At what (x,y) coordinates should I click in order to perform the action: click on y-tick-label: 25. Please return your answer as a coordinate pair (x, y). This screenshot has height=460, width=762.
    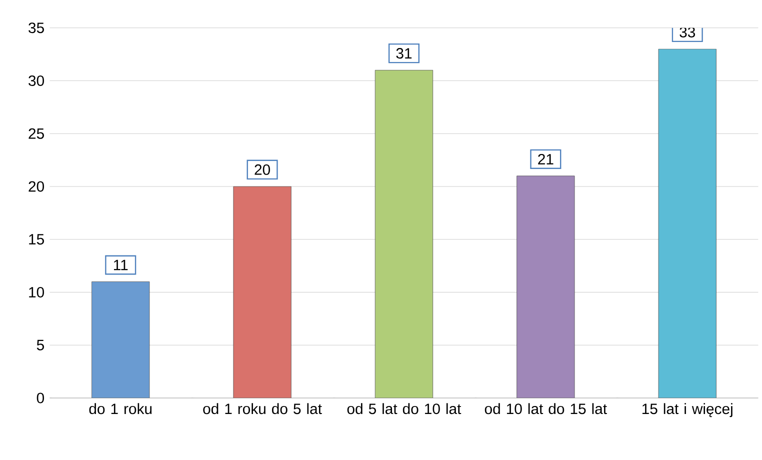
    Looking at the image, I should click on (36, 134).